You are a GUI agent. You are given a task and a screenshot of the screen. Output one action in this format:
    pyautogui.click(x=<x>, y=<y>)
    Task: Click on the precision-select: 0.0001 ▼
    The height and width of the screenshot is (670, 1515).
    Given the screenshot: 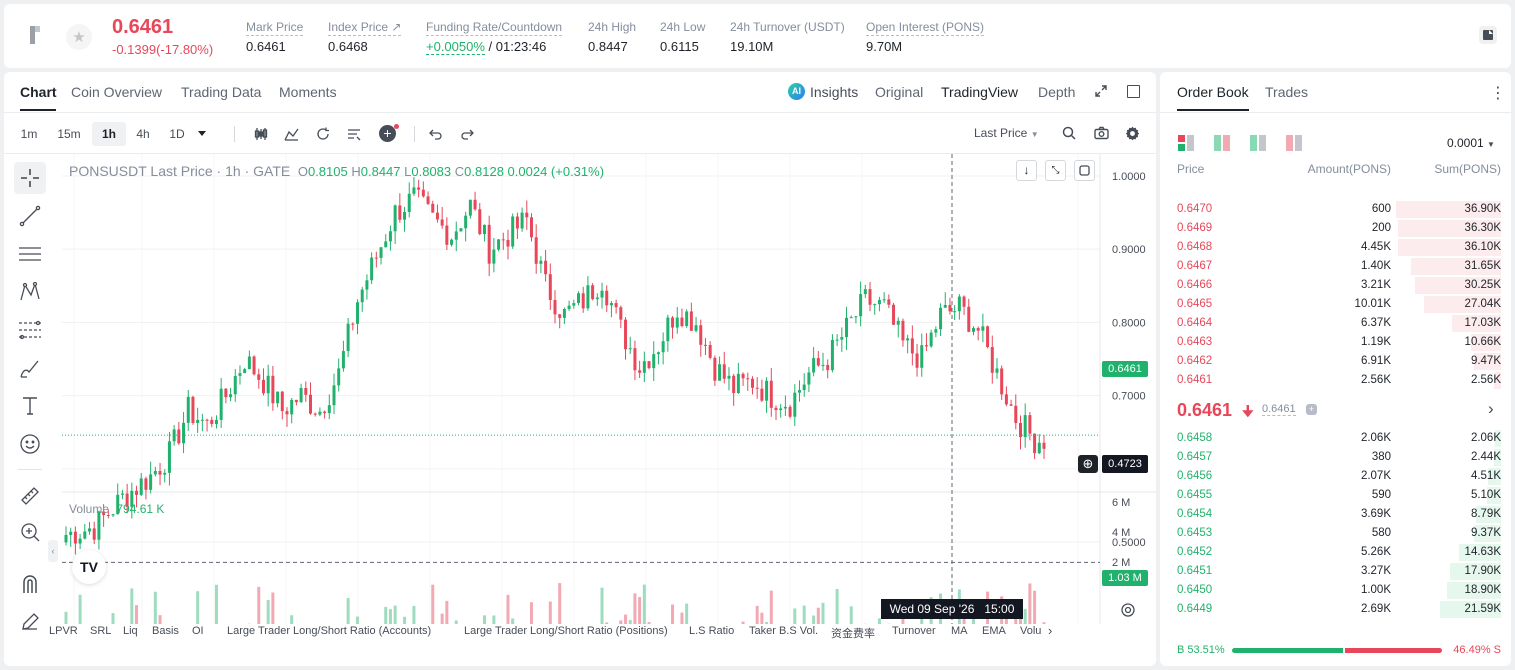 What is the action you would take?
    pyautogui.click(x=1471, y=143)
    